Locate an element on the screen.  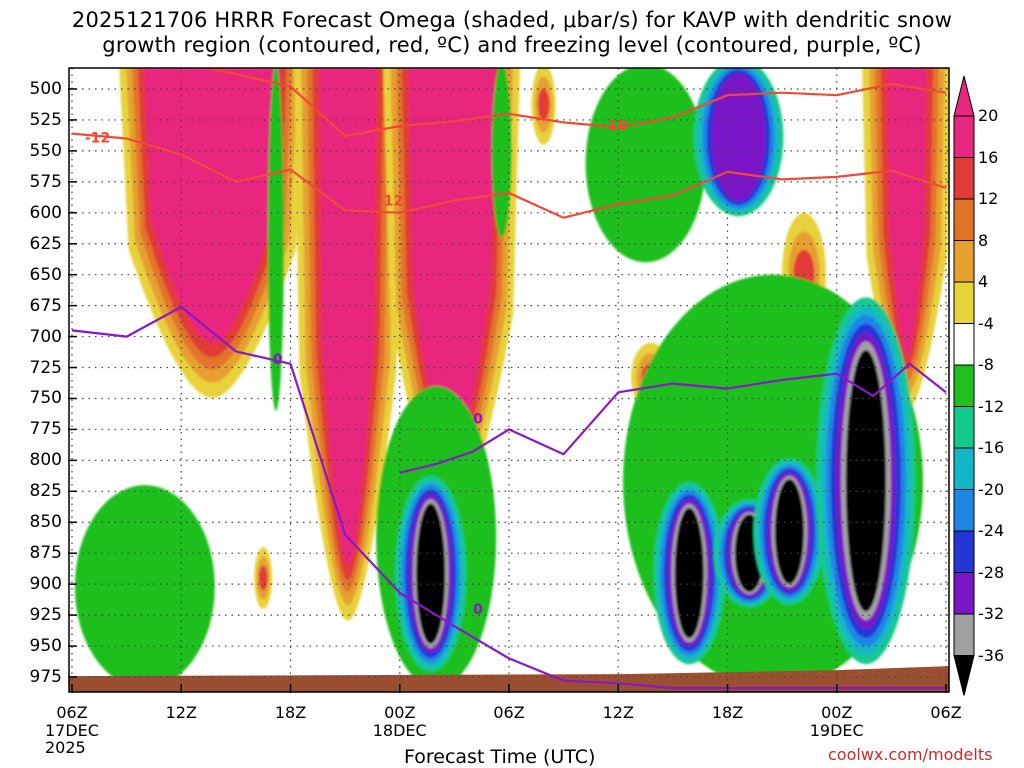
y-tick-label-800: 800 is located at coordinates (45, 460).